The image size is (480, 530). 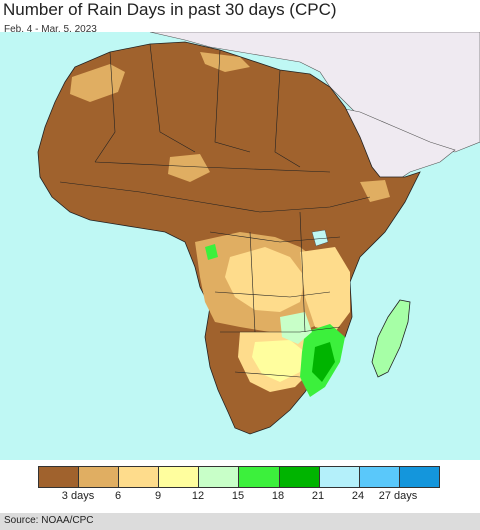 What do you see at coordinates (50, 29) in the screenshot?
I see `date-range: Feb. 4 - Mar. 5, 2023` at bounding box center [50, 29].